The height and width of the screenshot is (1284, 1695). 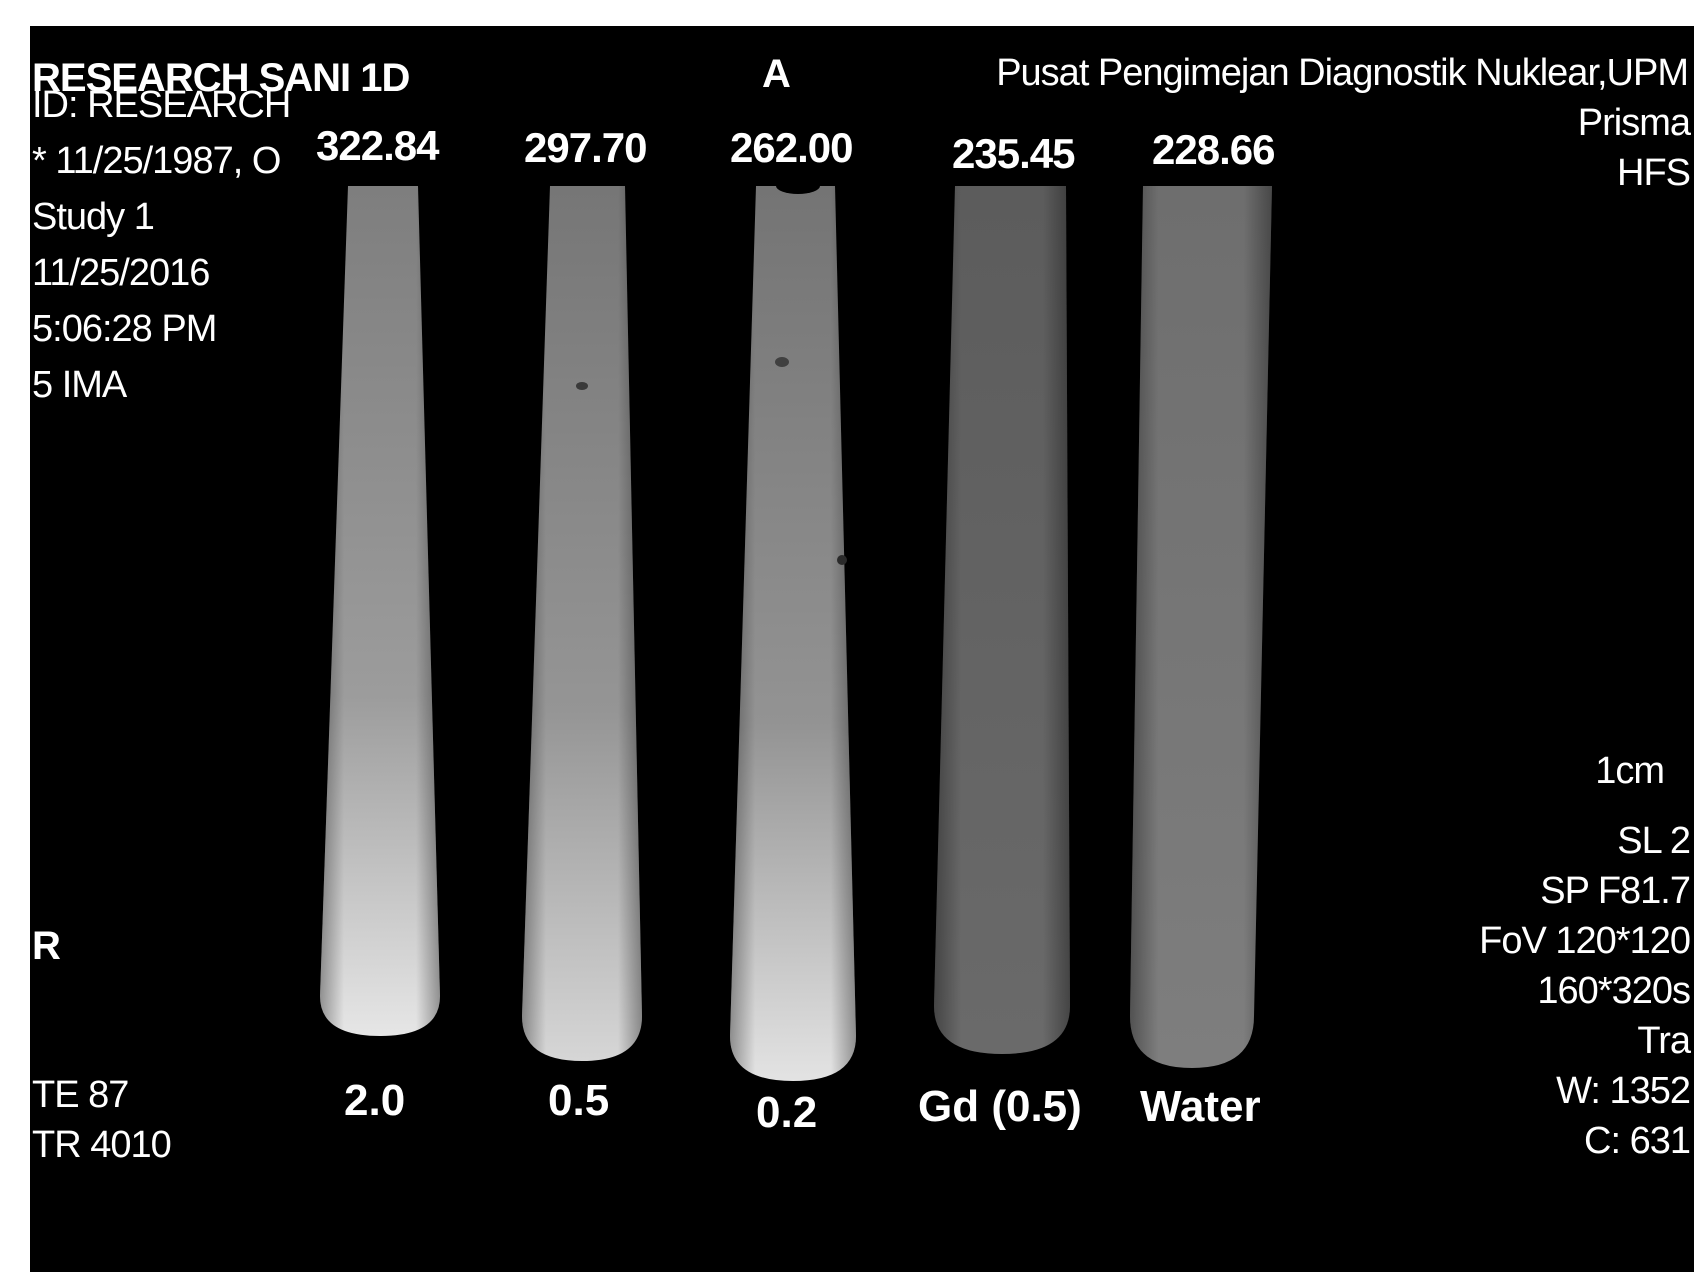 What do you see at coordinates (375, 1100) in the screenshot?
I see `tube-1-label: 2.0` at bounding box center [375, 1100].